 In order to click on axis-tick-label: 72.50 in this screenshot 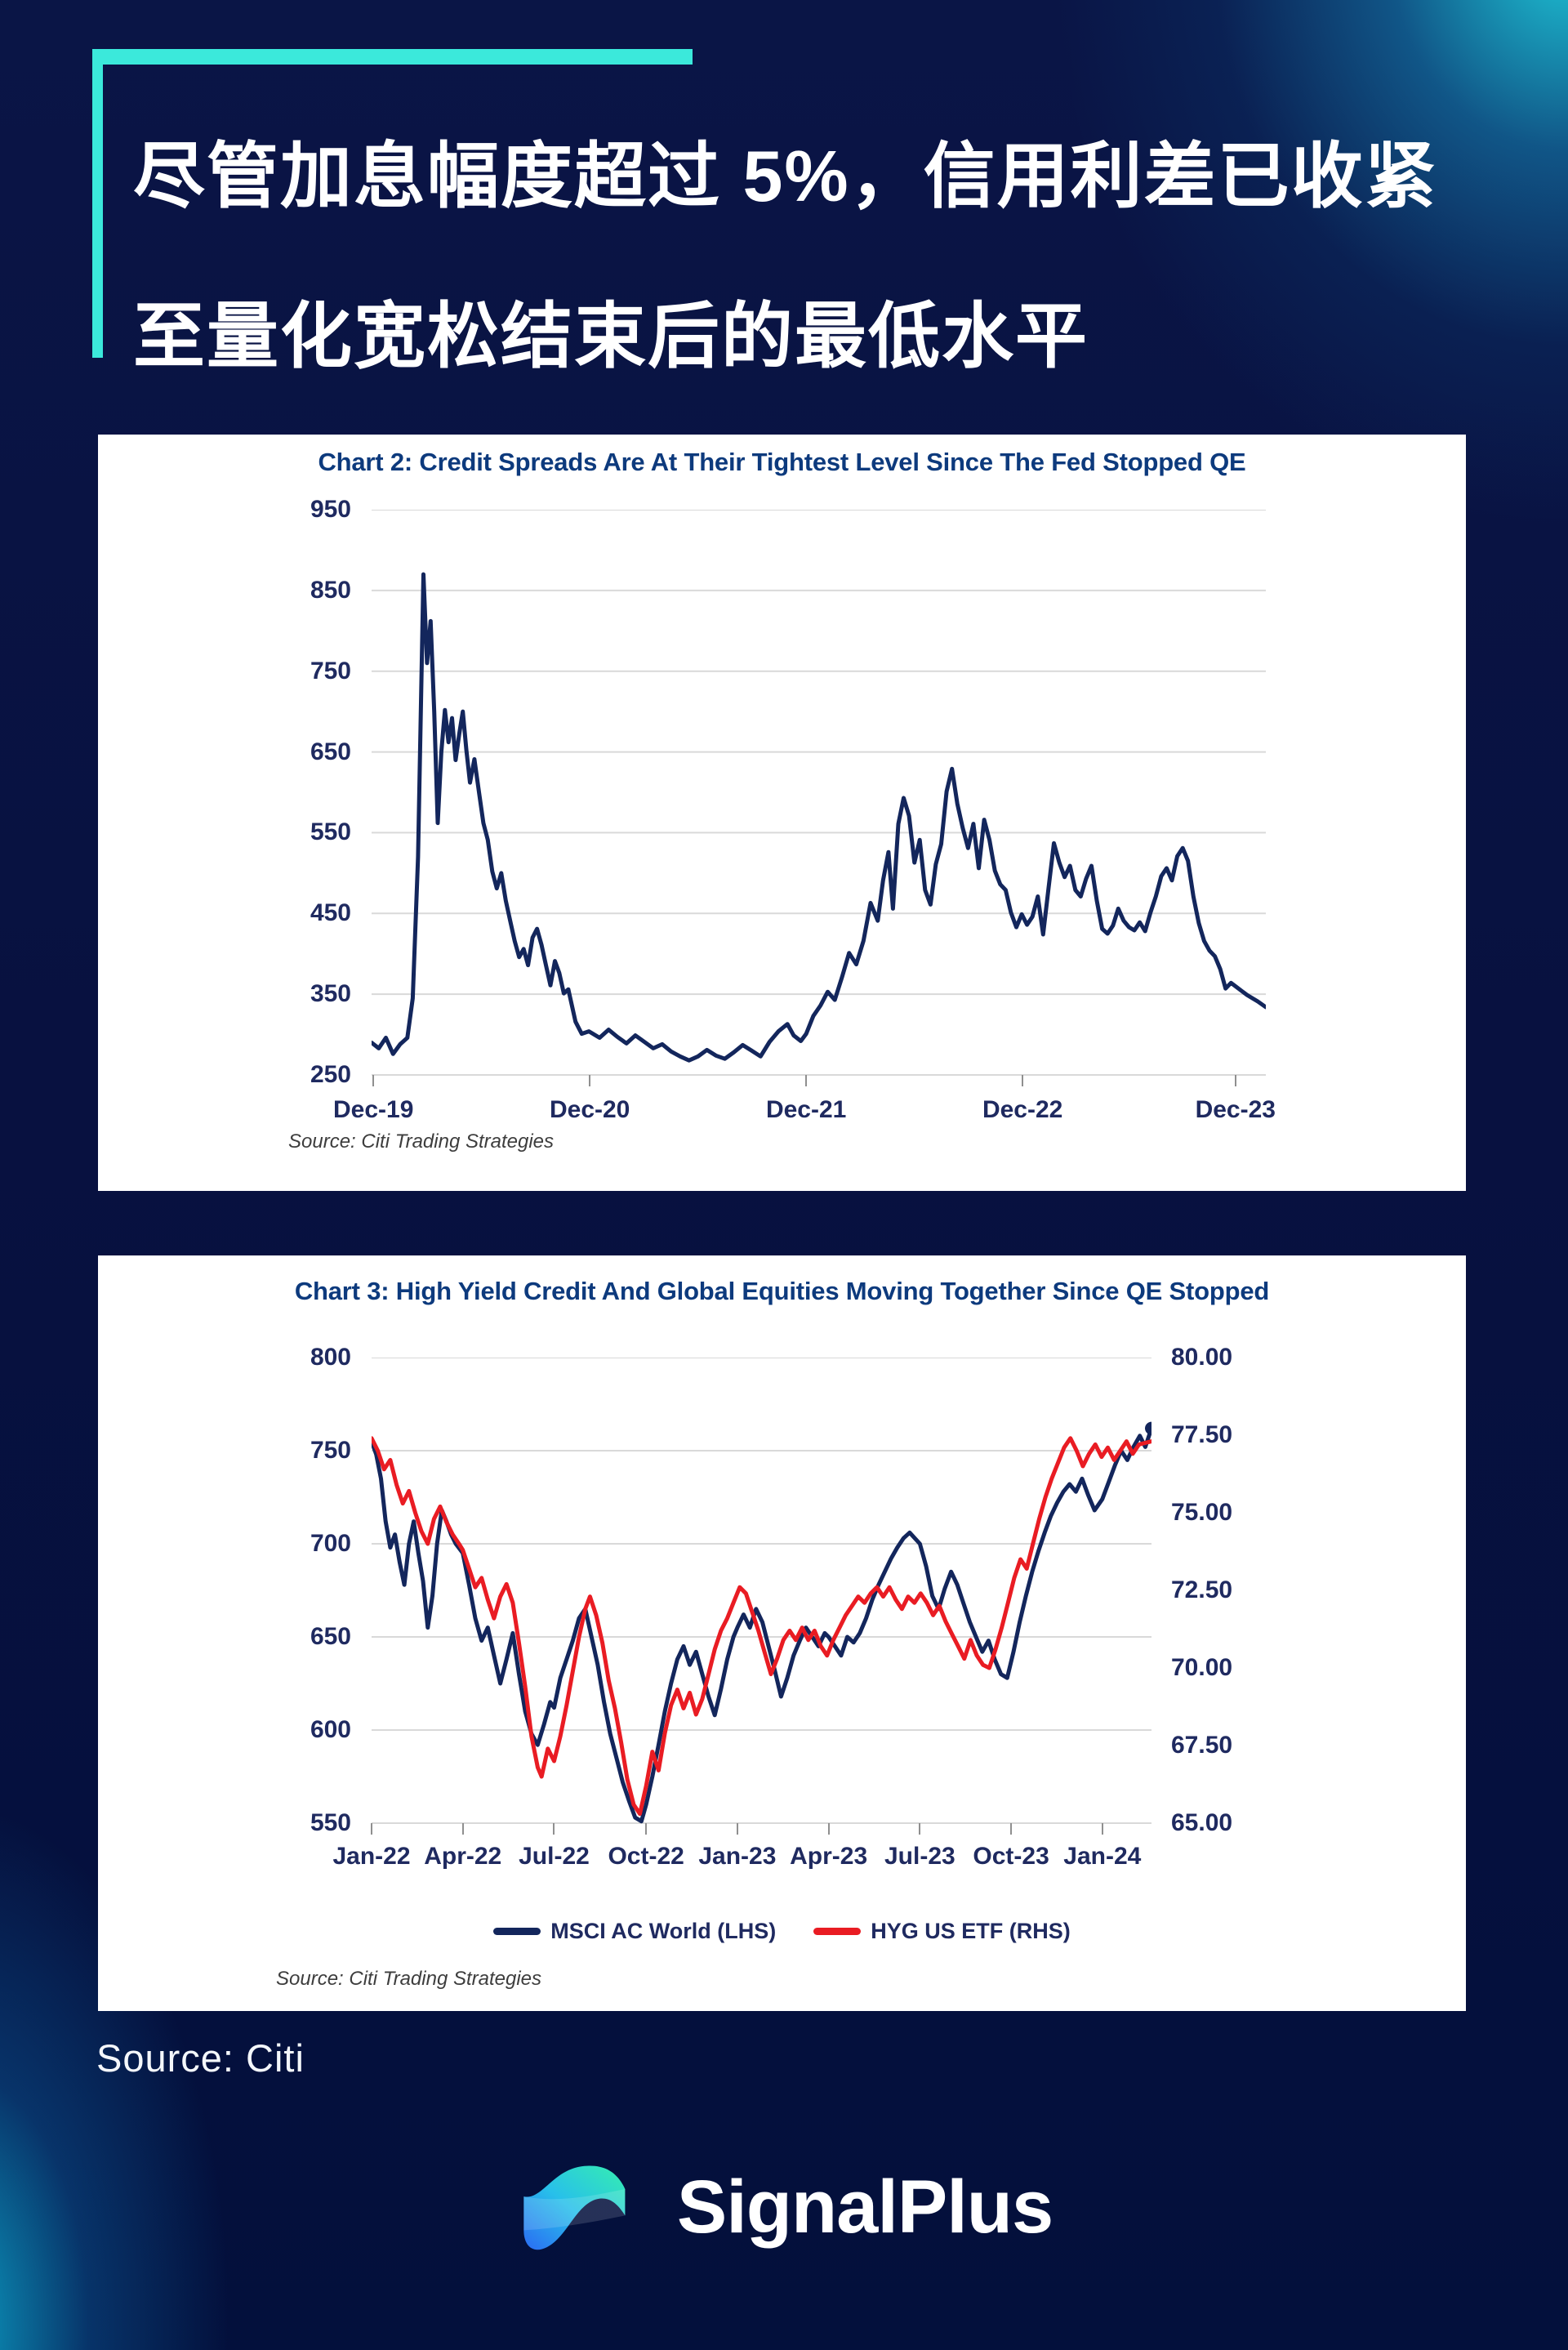, I will do `click(1202, 1589)`.